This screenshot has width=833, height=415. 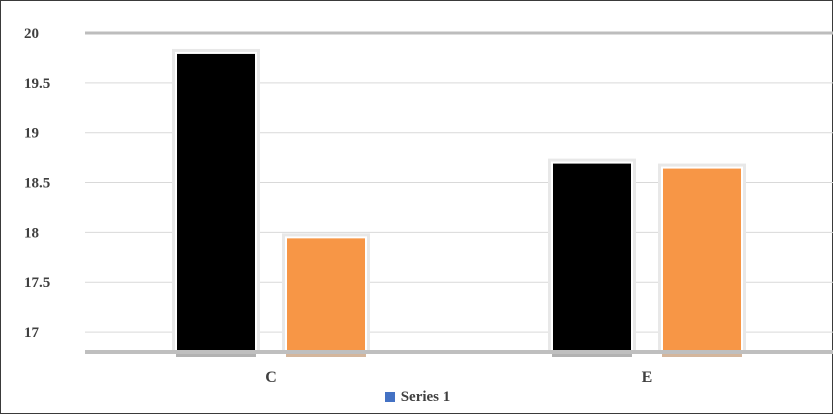 I want to click on y-tick-label: 19, so click(x=31, y=134).